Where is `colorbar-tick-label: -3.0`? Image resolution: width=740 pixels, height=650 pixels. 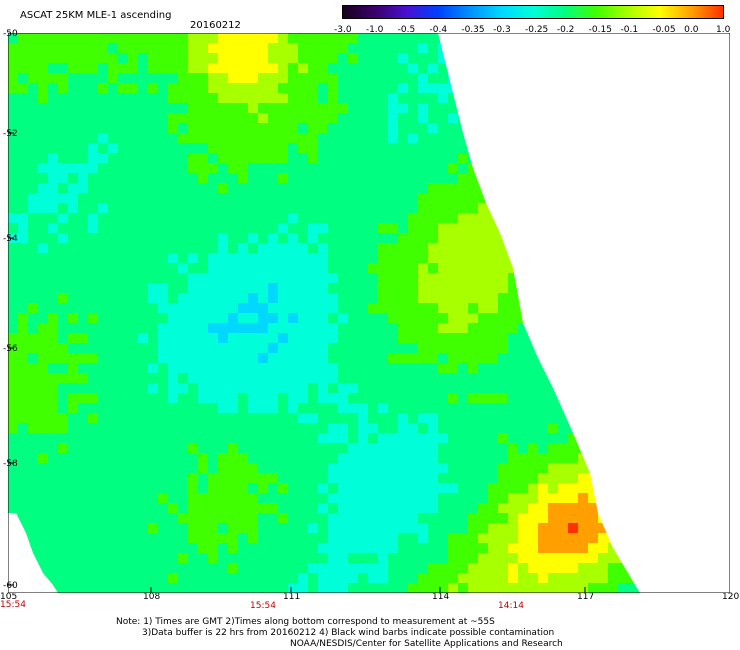
colorbar-tick-label: -3.0 is located at coordinates (343, 30).